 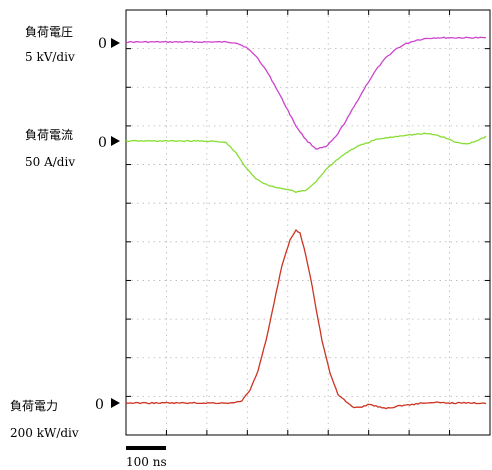 I want to click on time-scale-bar, so click(x=146, y=448).